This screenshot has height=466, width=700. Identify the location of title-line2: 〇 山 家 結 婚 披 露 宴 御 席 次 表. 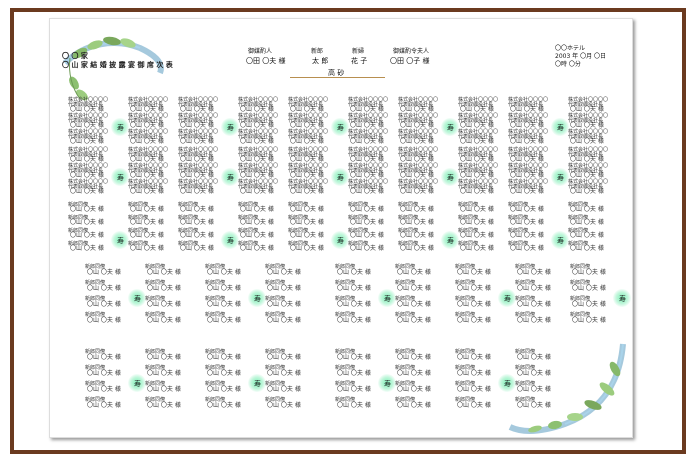
(117, 65).